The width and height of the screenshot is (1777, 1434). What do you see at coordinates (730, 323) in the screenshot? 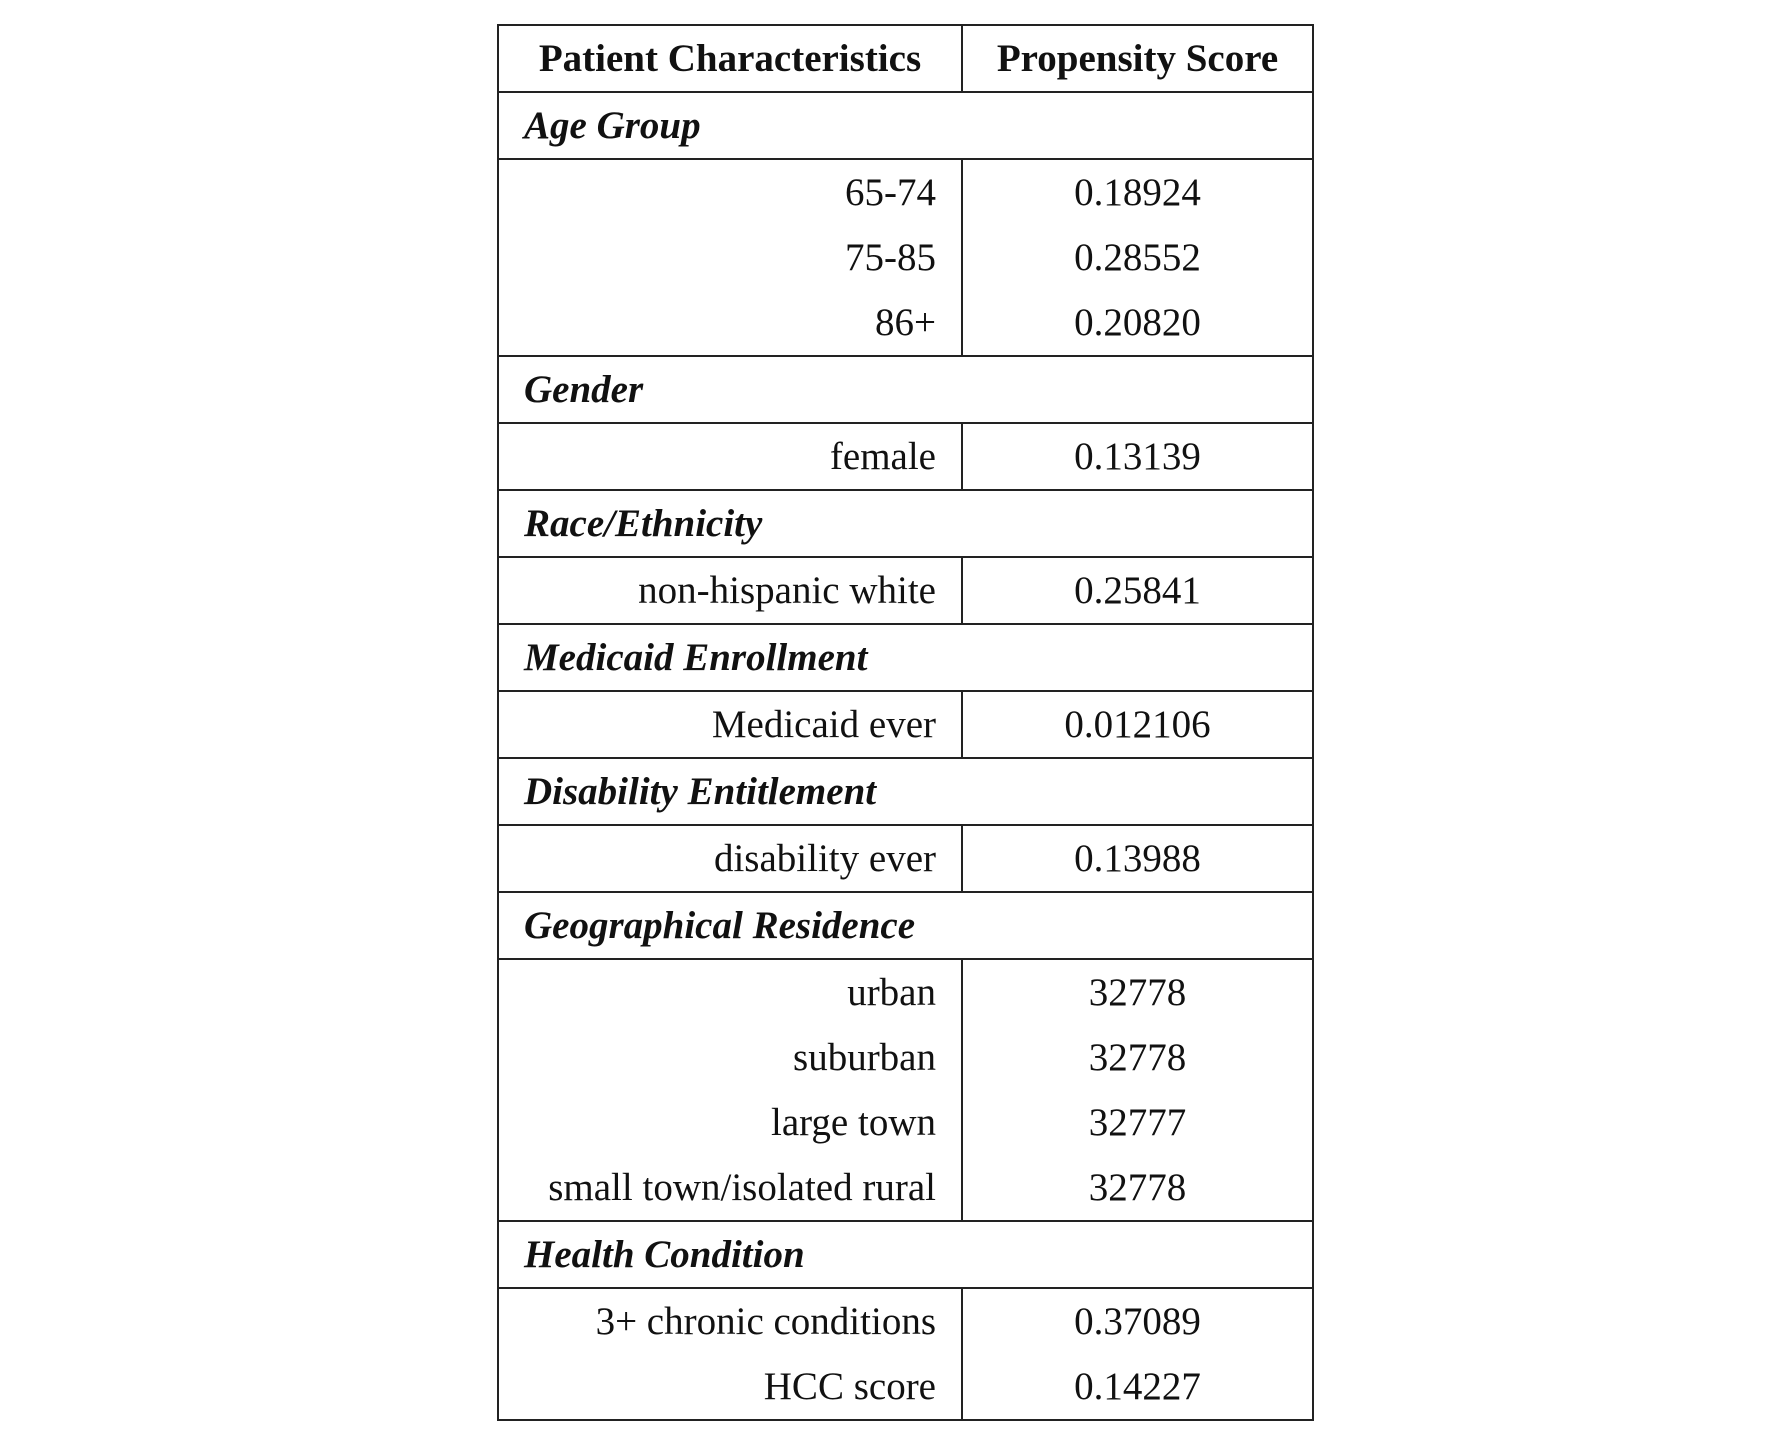
I see `characteristic-label: 86+` at bounding box center [730, 323].